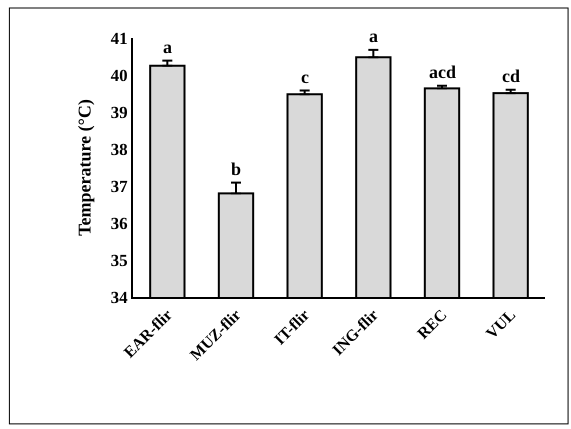 This screenshot has width=571, height=429. I want to click on y-axis-title: Temperature (°C), so click(84, 167).